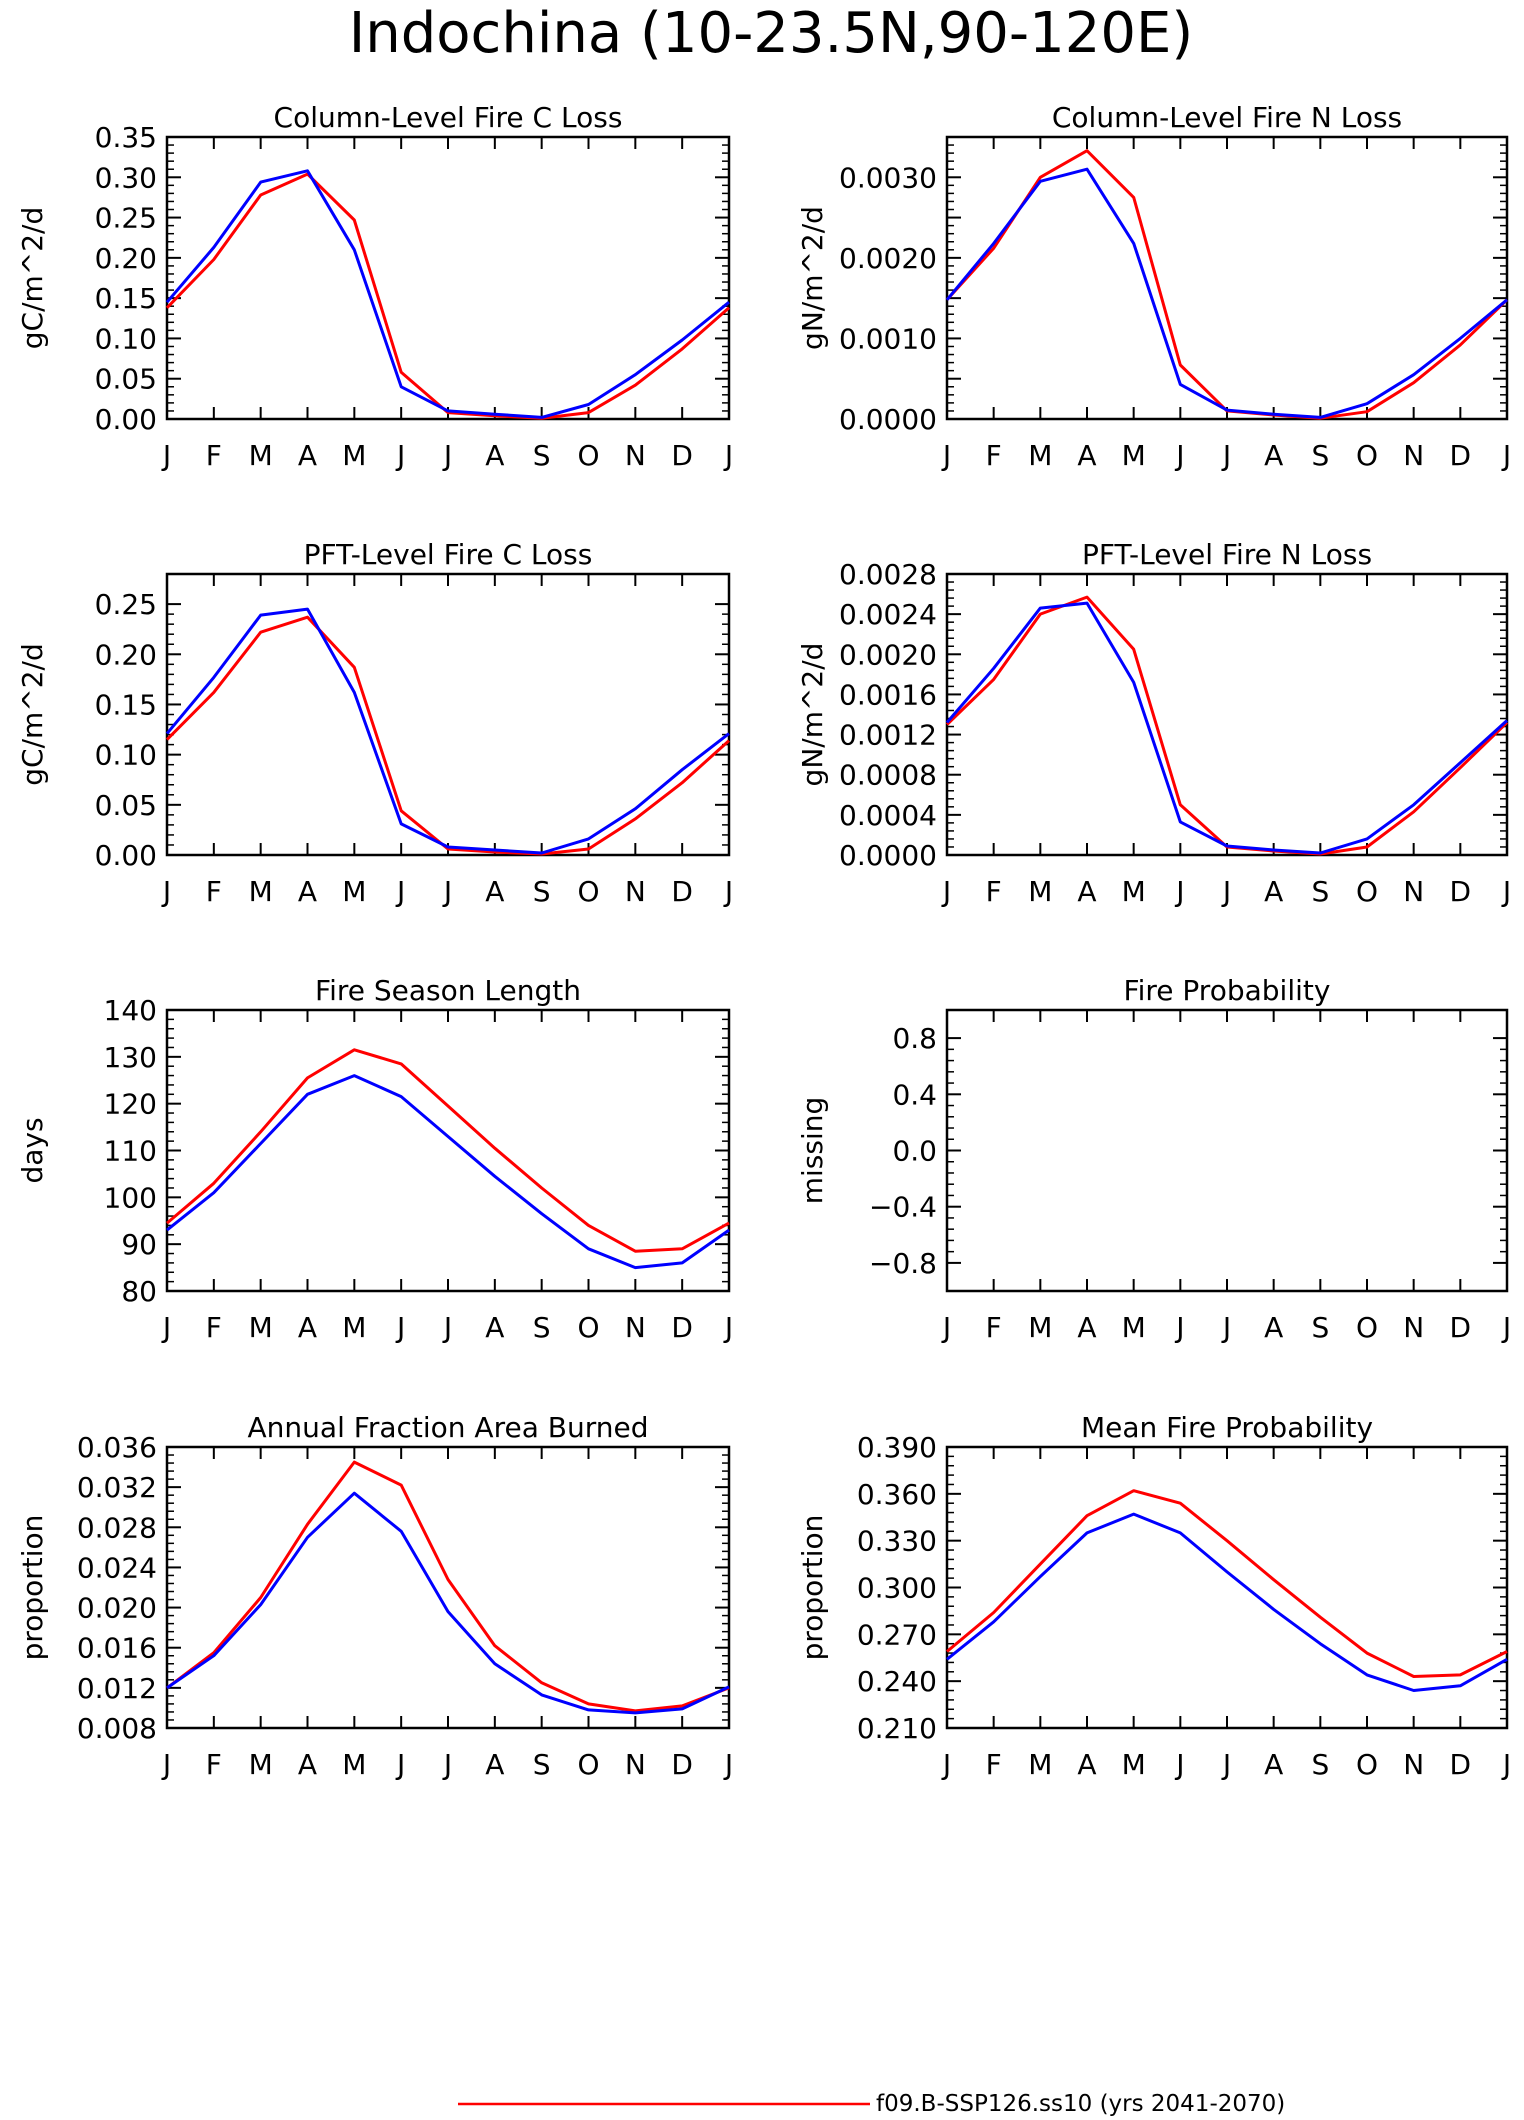 Image resolution: width=1524 pixels, height=2120 pixels. I want to click on y-tick-label: 80, so click(139, 1291).